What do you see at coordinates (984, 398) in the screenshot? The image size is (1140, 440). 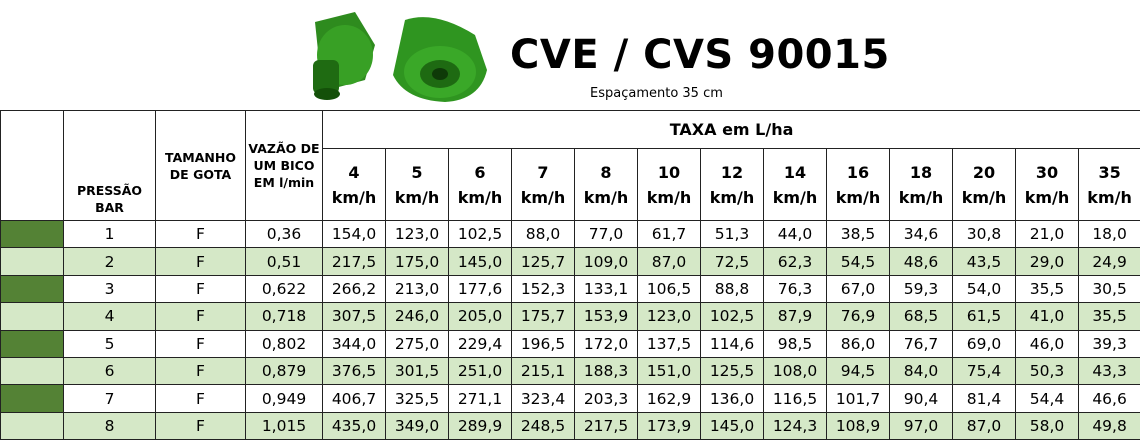 I see `cell: 81,4` at bounding box center [984, 398].